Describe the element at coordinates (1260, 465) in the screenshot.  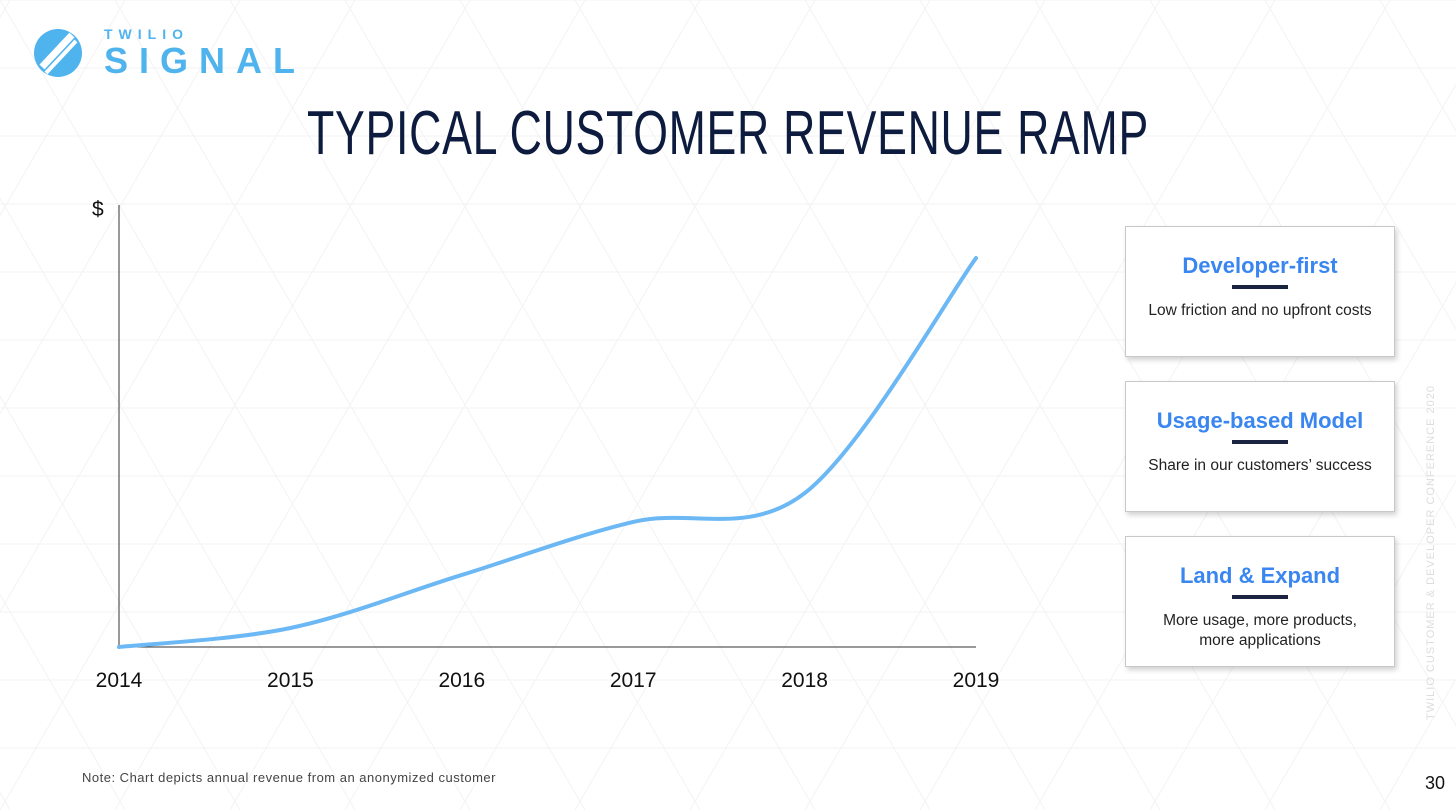
I see `card-text: Share in our customers’ success` at that location.